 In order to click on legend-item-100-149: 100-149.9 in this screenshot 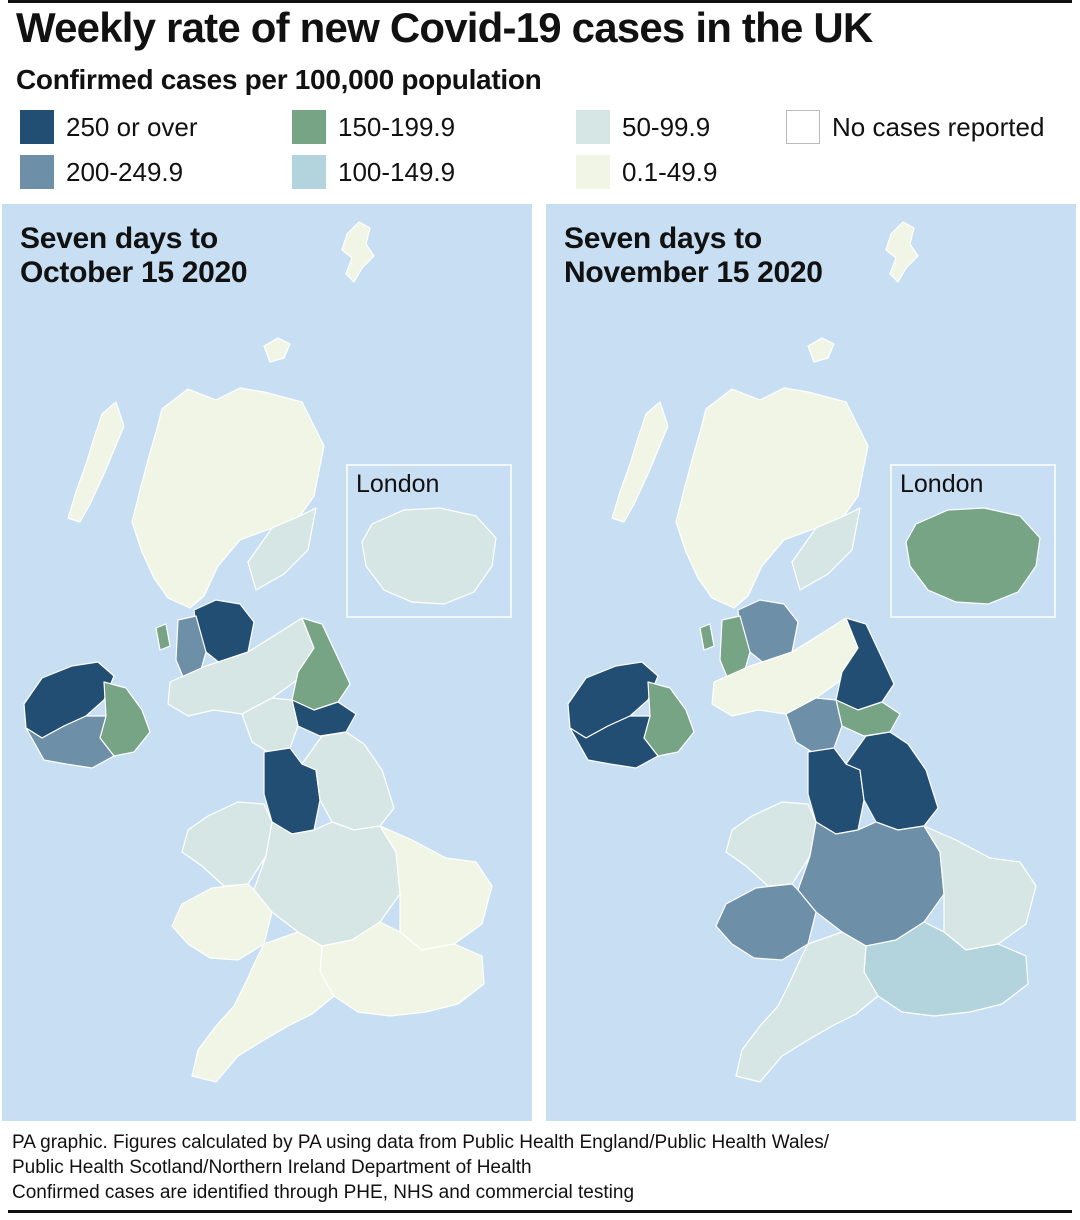, I will do `click(373, 172)`.